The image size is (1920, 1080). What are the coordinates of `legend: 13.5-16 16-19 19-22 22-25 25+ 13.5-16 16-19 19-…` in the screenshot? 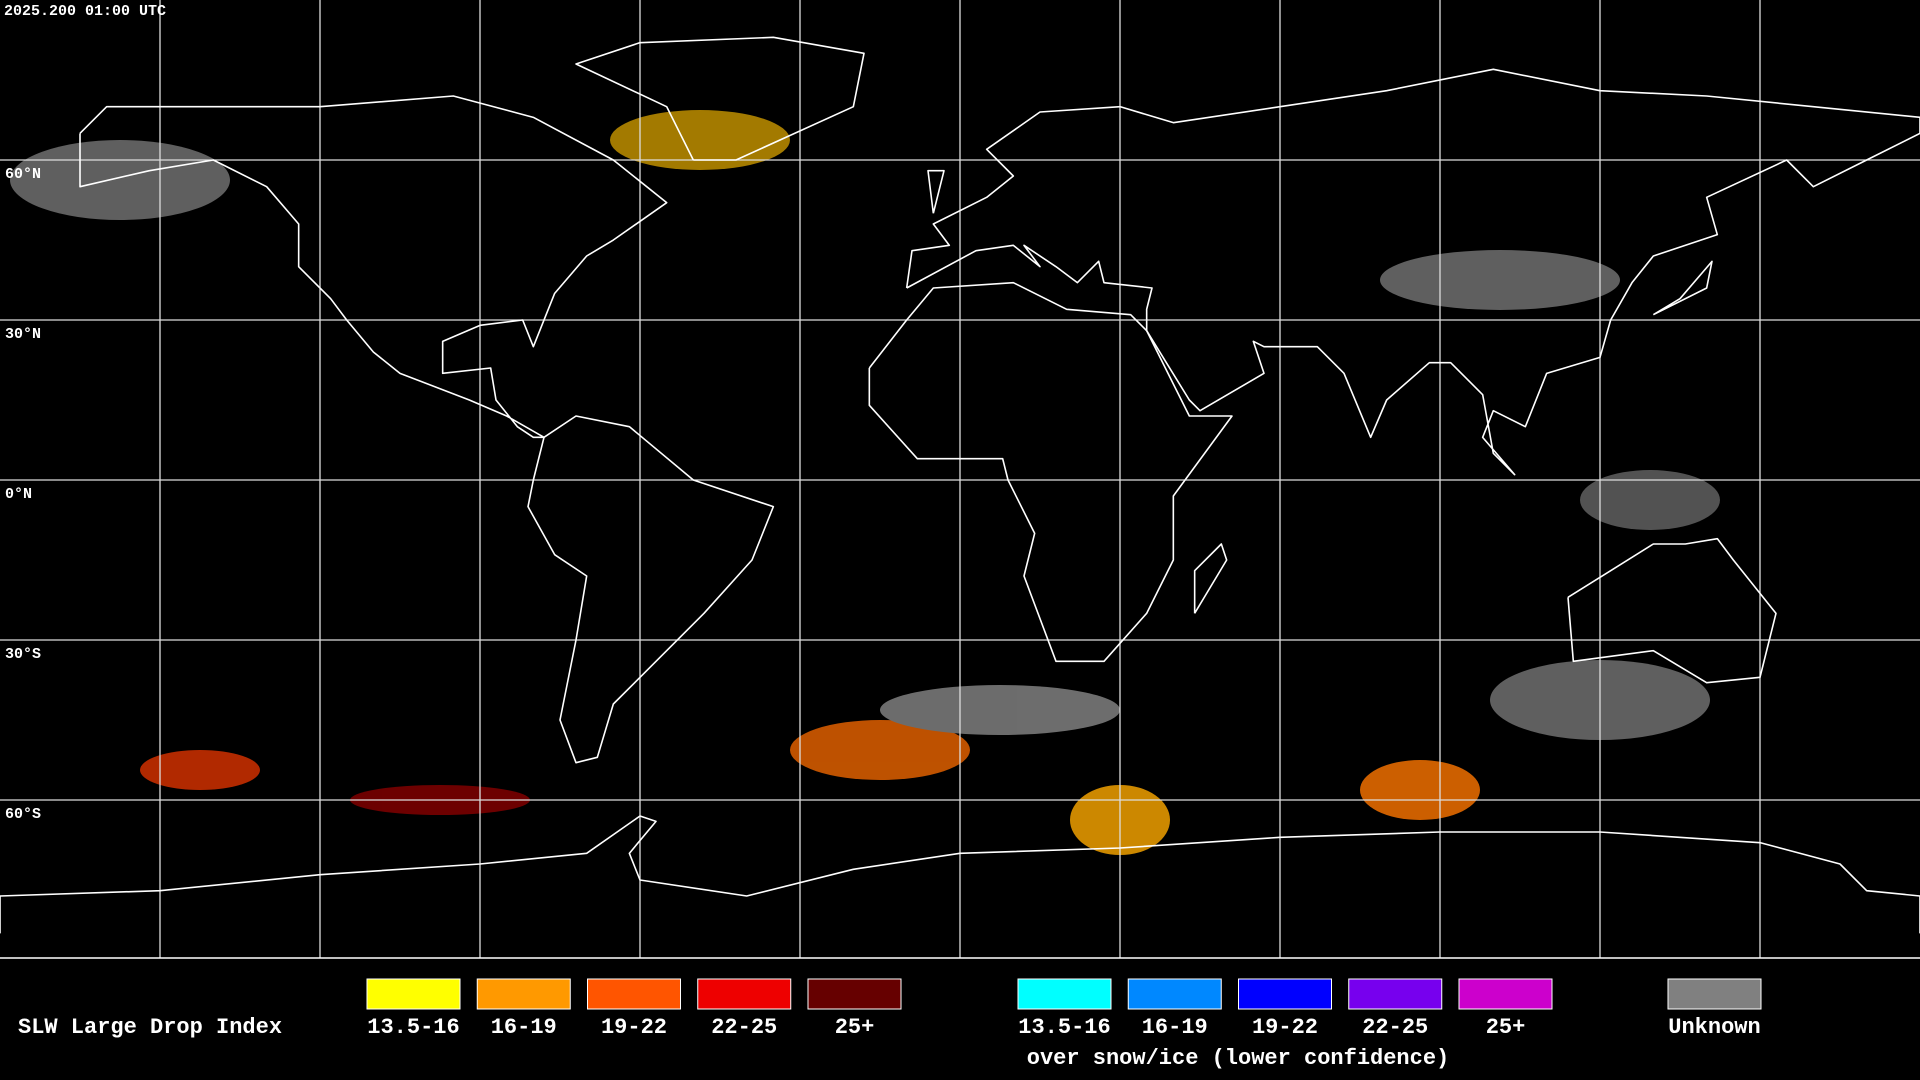 It's located at (1064, 1009).